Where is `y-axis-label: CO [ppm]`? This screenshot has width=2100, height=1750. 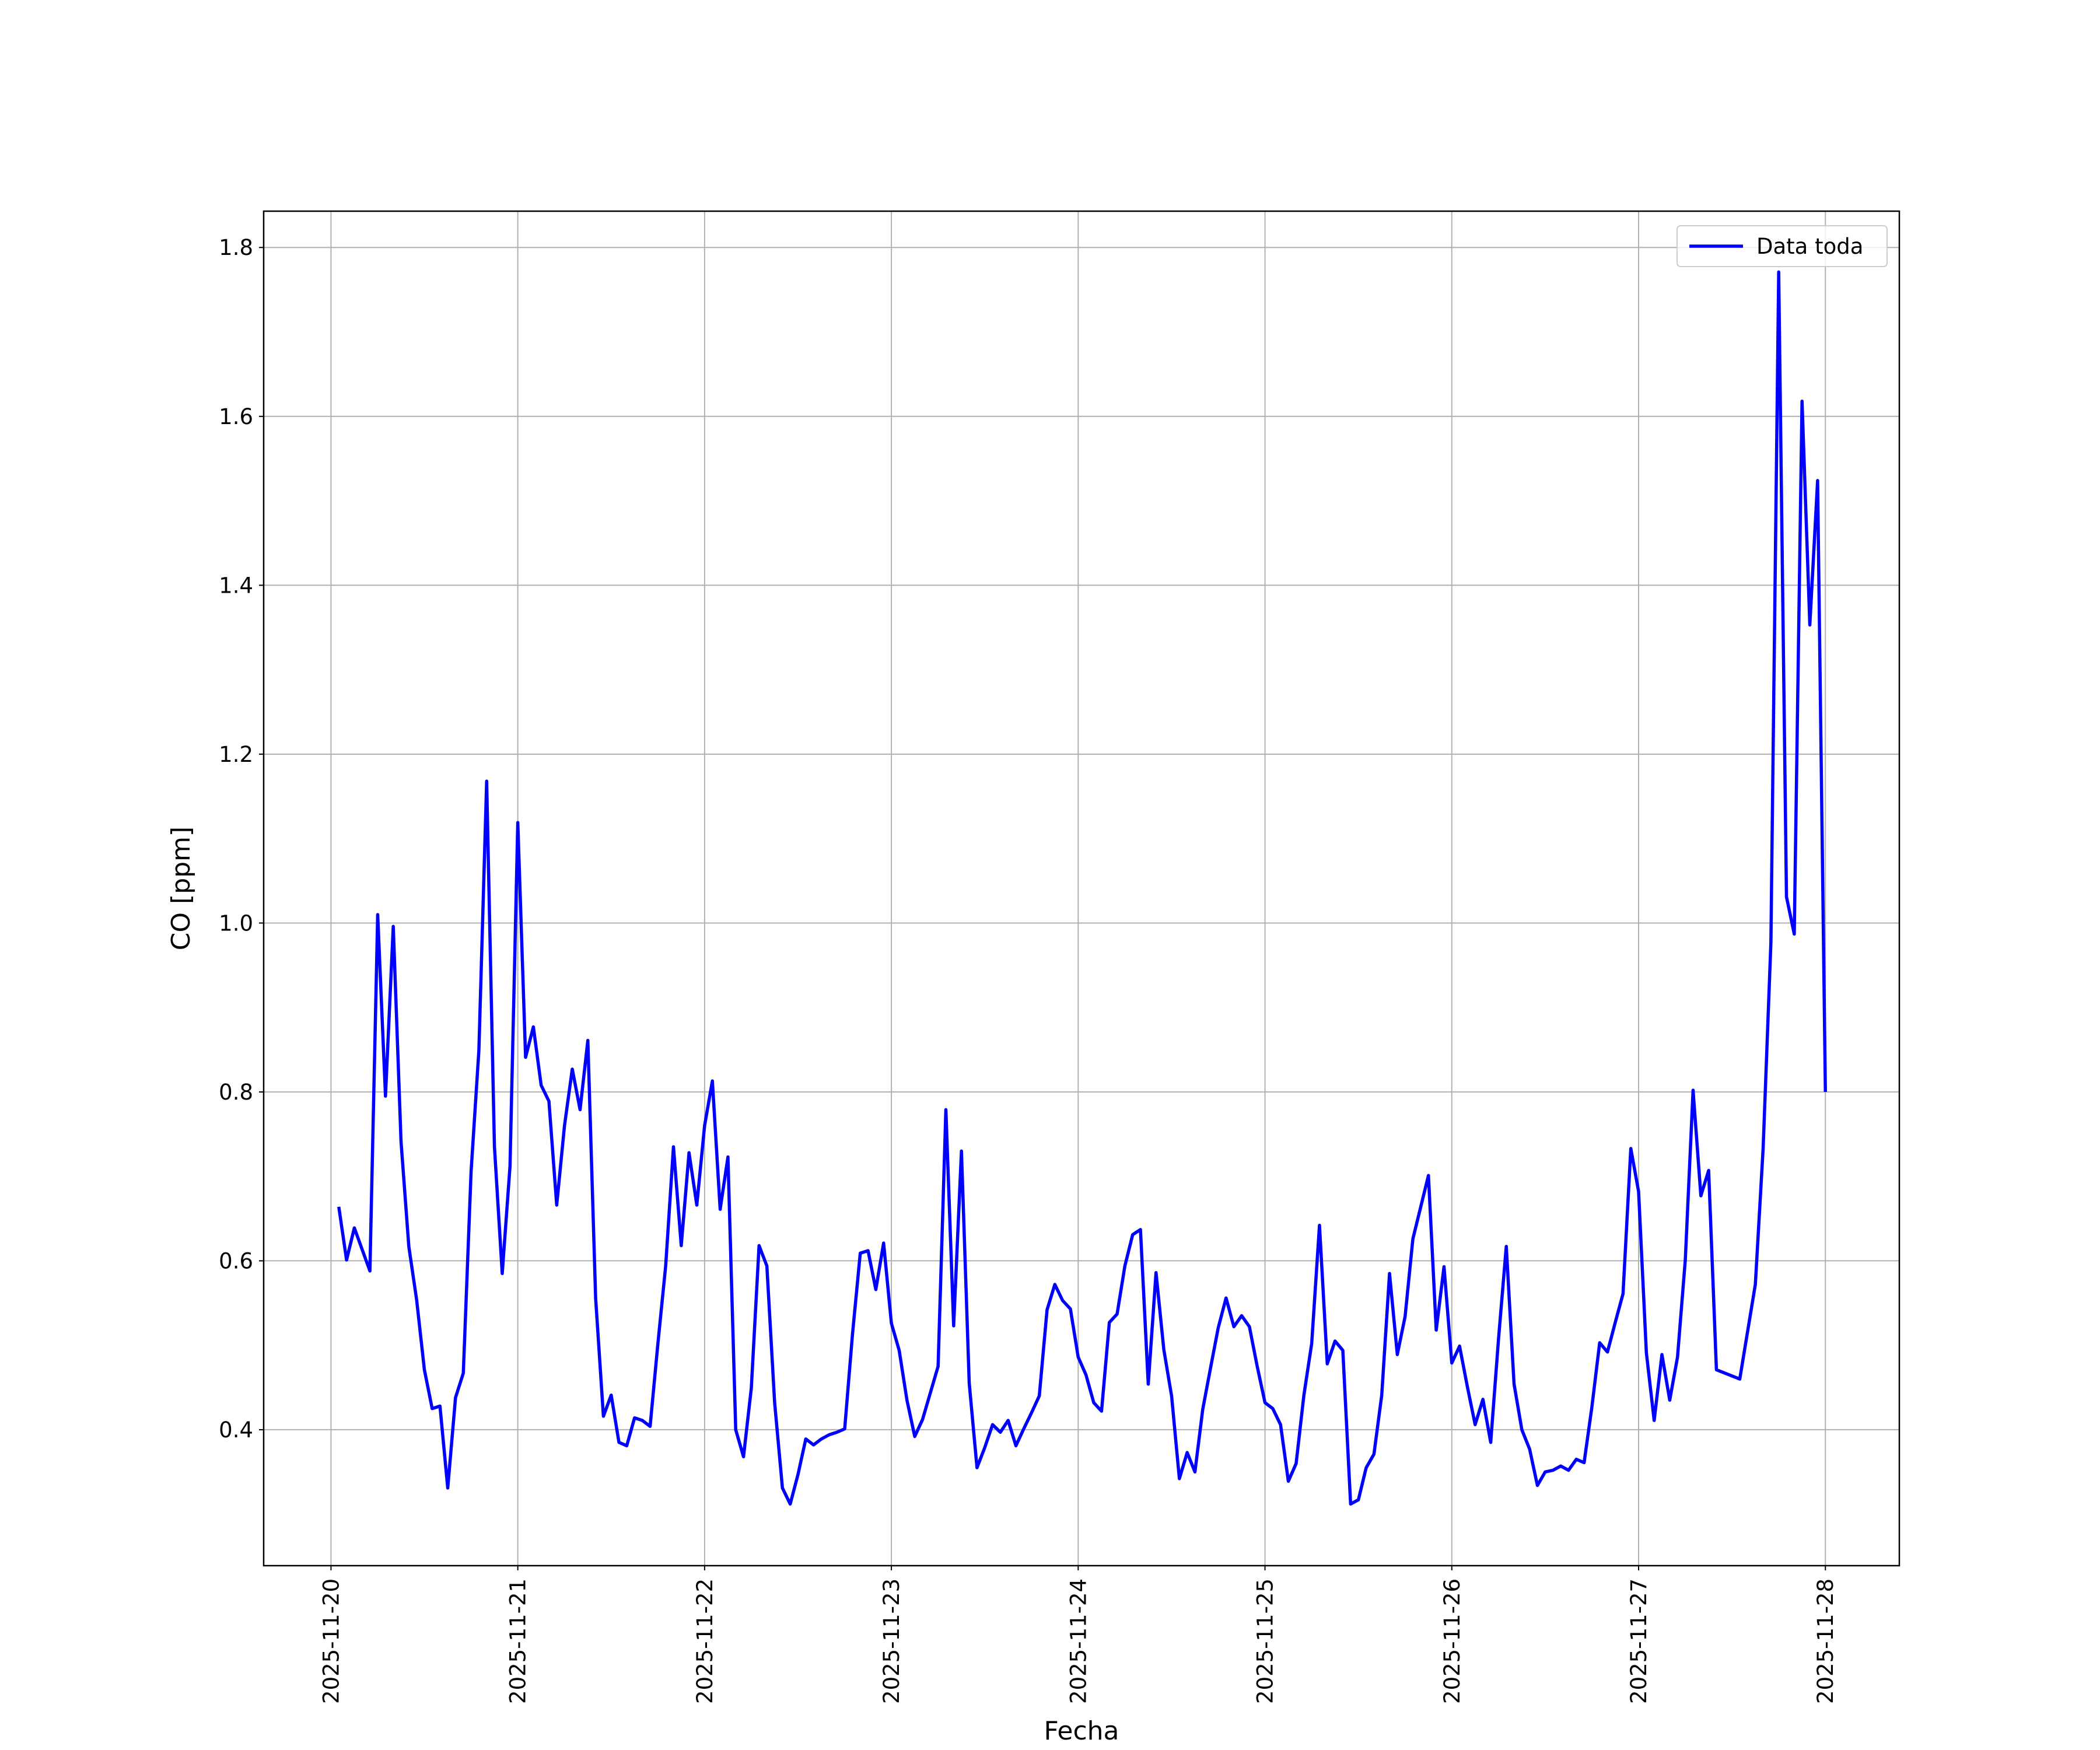
y-axis-label: CO [ppm] is located at coordinates (181, 888).